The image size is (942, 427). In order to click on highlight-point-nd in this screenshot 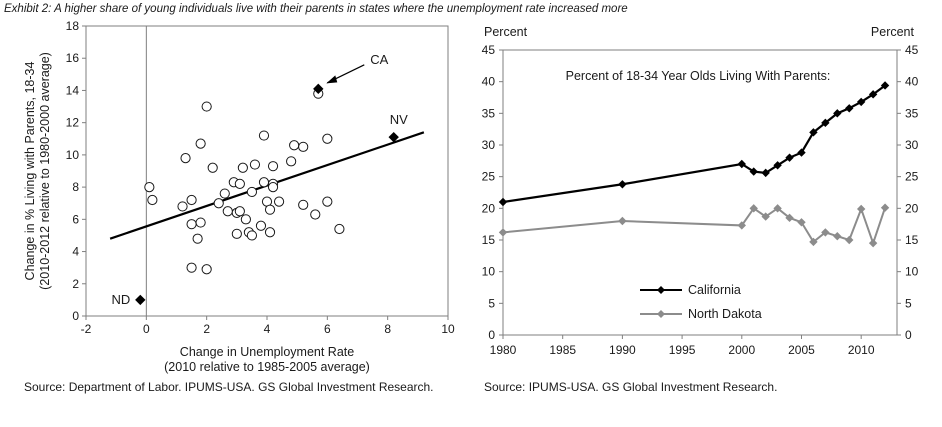, I will do `click(140, 300)`.